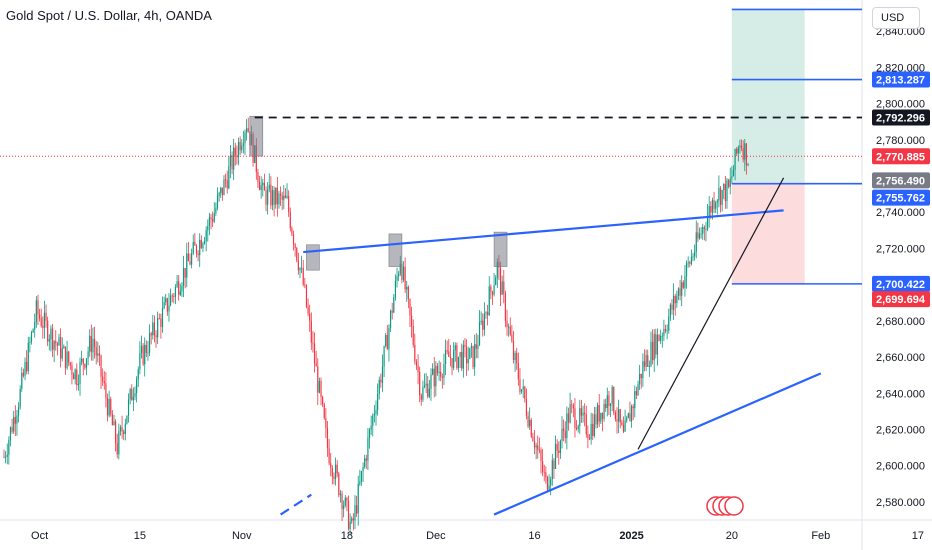 Image resolution: width=932 pixels, height=550 pixels. Describe the element at coordinates (543, 231) in the screenshot. I see `trendline-resistance` at that location.